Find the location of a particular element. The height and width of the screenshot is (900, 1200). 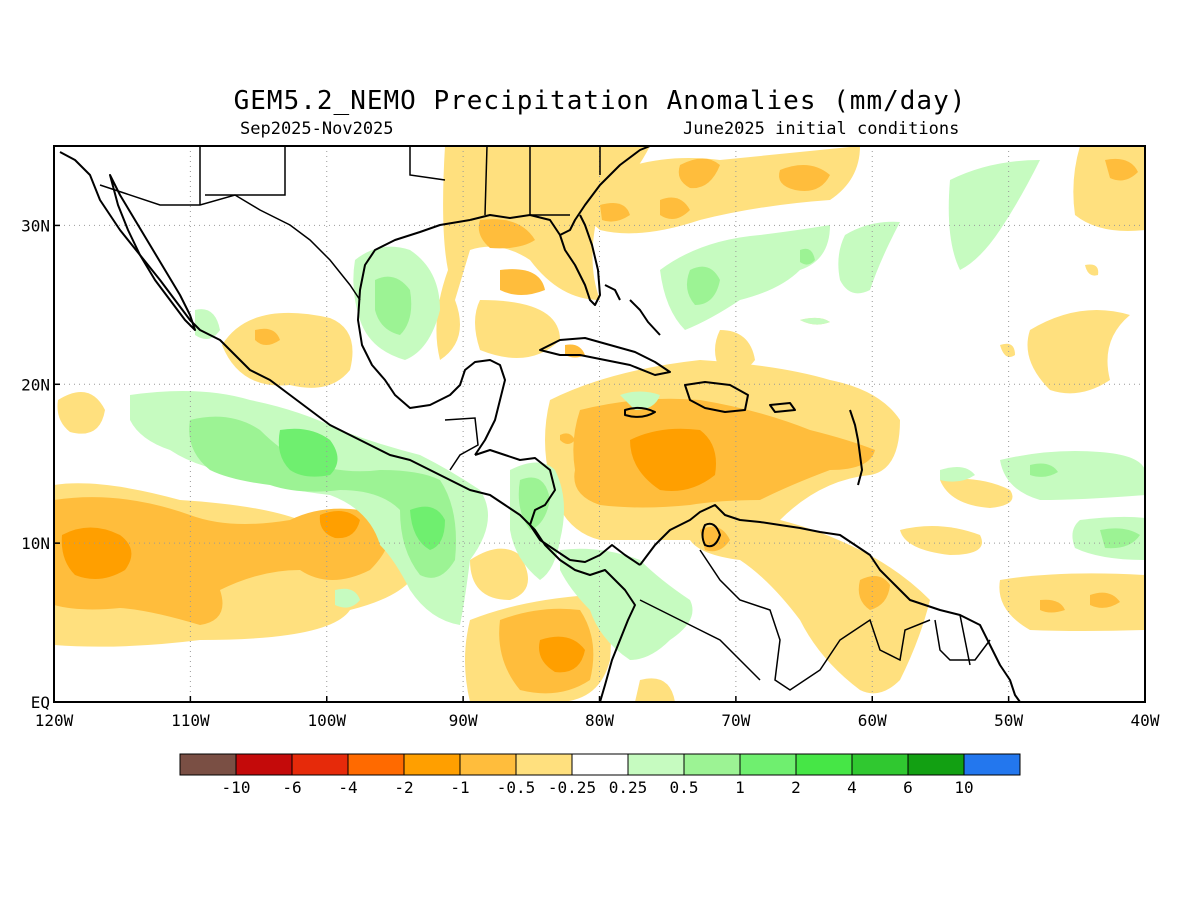

longitude-label: 60W is located at coordinates (872, 720).